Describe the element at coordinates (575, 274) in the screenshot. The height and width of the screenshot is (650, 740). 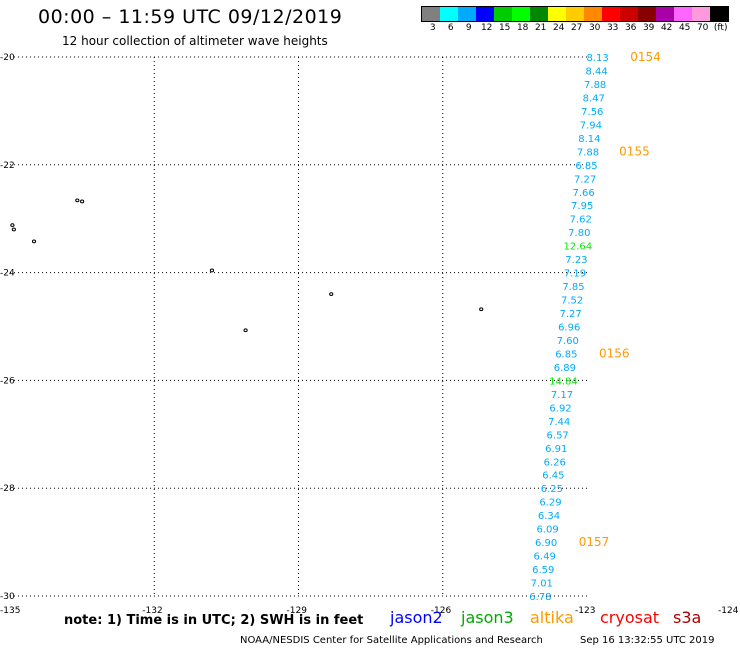
I see `swh-value: 7.19` at that location.